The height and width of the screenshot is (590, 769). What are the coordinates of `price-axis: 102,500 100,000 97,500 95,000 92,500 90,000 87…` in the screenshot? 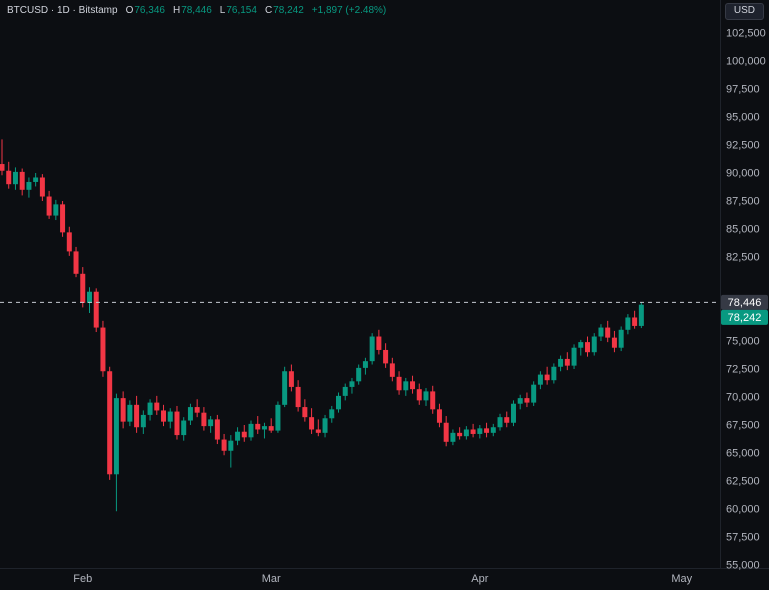 It's located at (746, 300).